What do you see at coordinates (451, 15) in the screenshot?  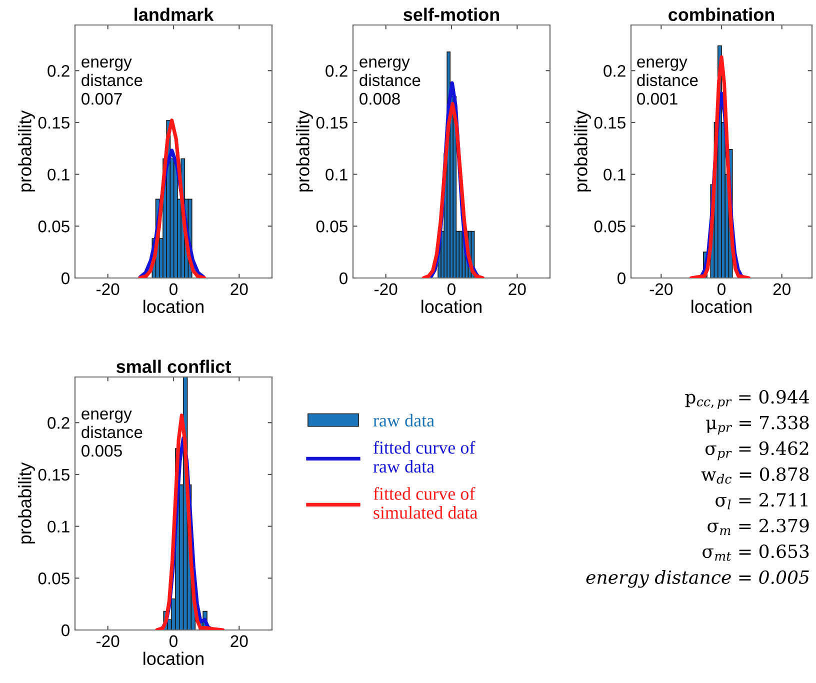 I see `chart-title: self-motion` at bounding box center [451, 15].